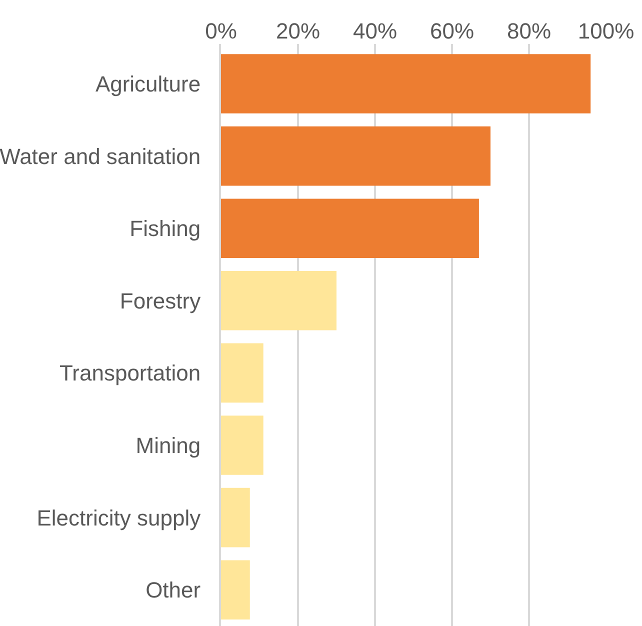 This screenshot has width=642, height=626. What do you see at coordinates (606, 31) in the screenshot?
I see `x-tick-label: 100%` at bounding box center [606, 31].